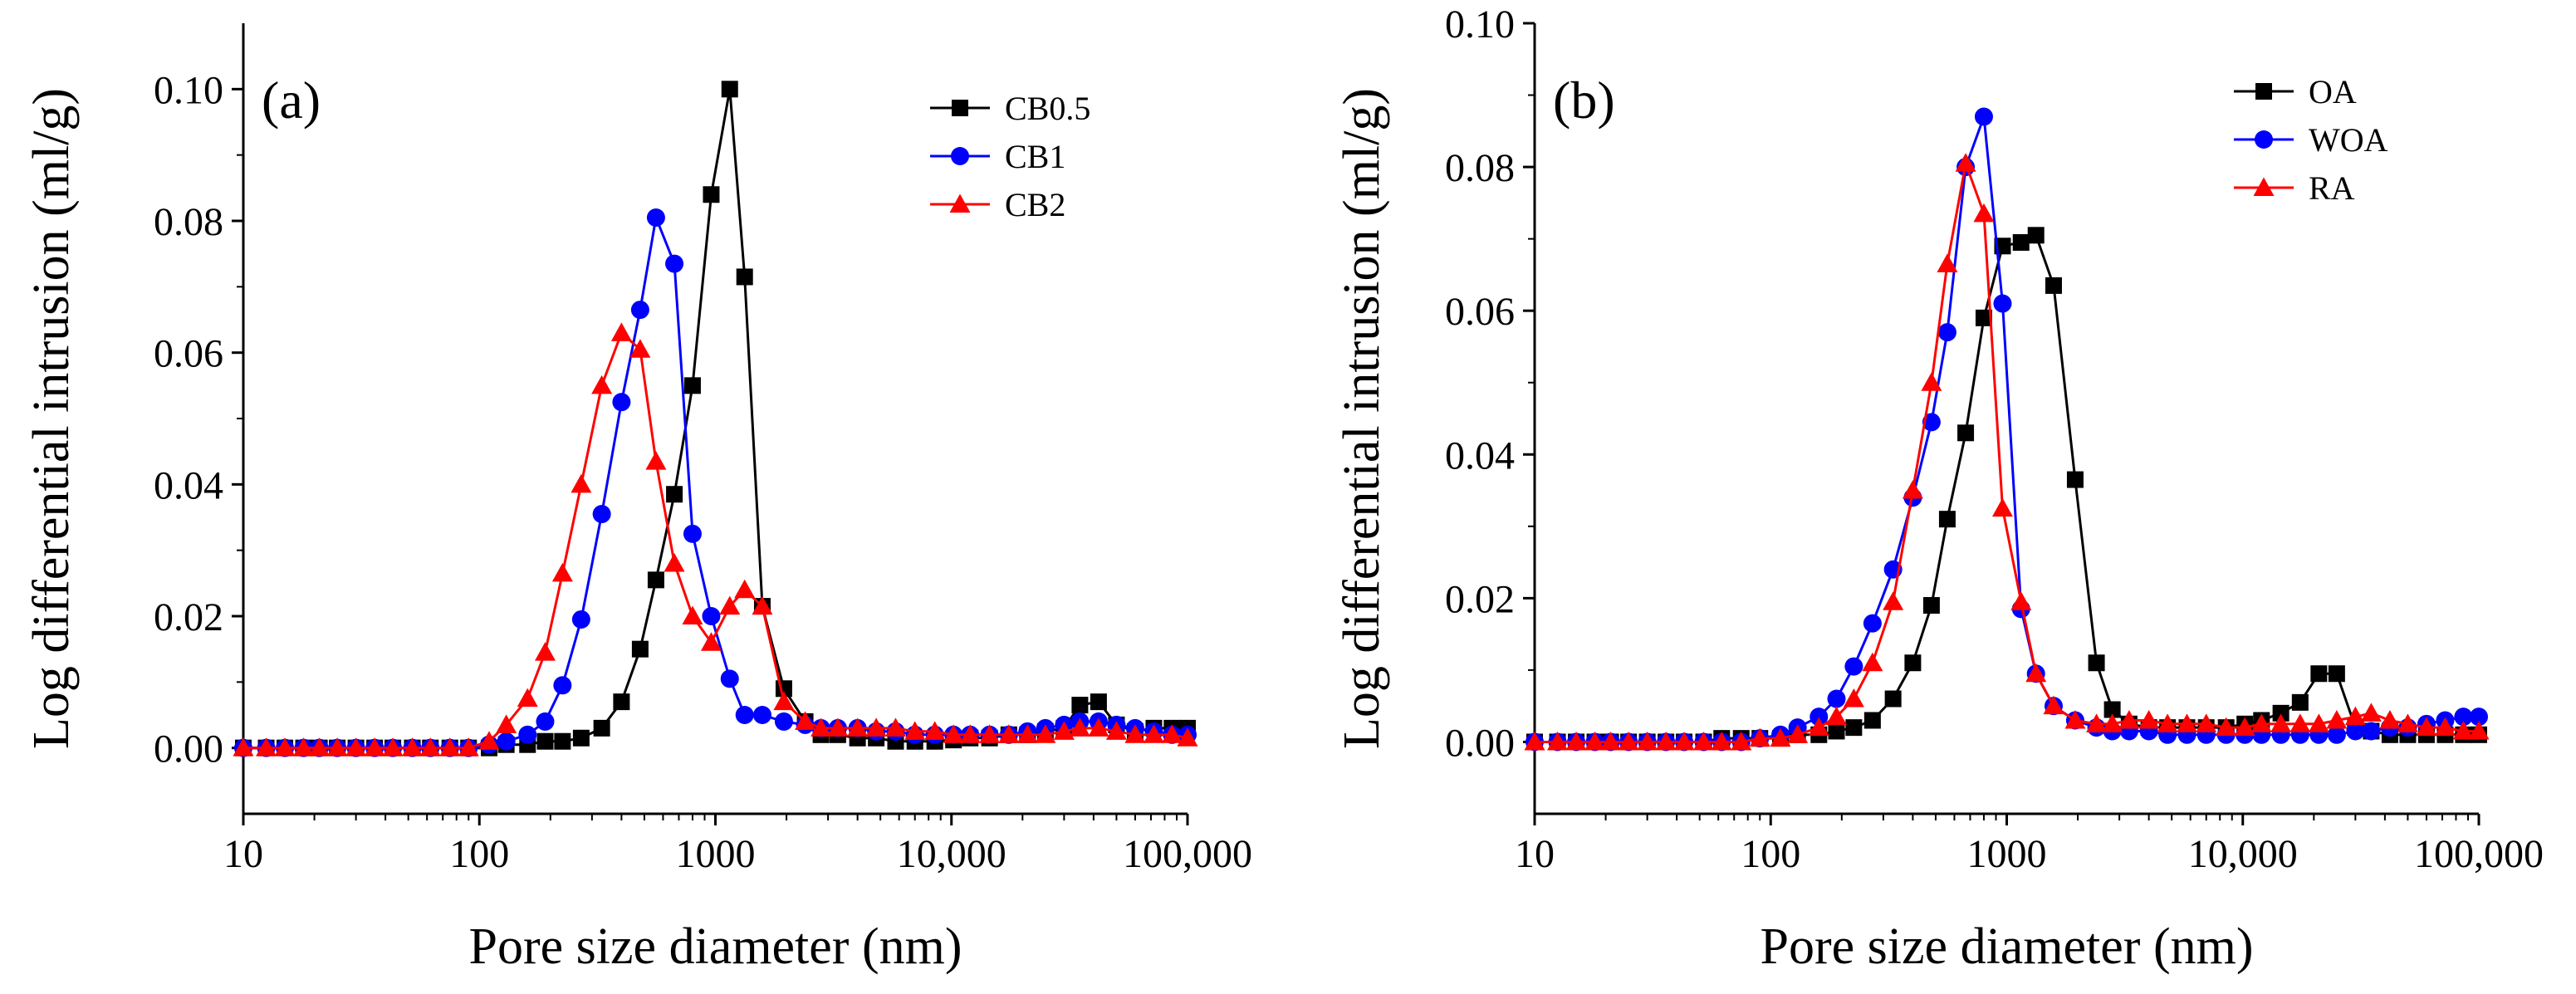  Describe the element at coordinates (243, 854) in the screenshot. I see `x-tick-label: 10` at that location.